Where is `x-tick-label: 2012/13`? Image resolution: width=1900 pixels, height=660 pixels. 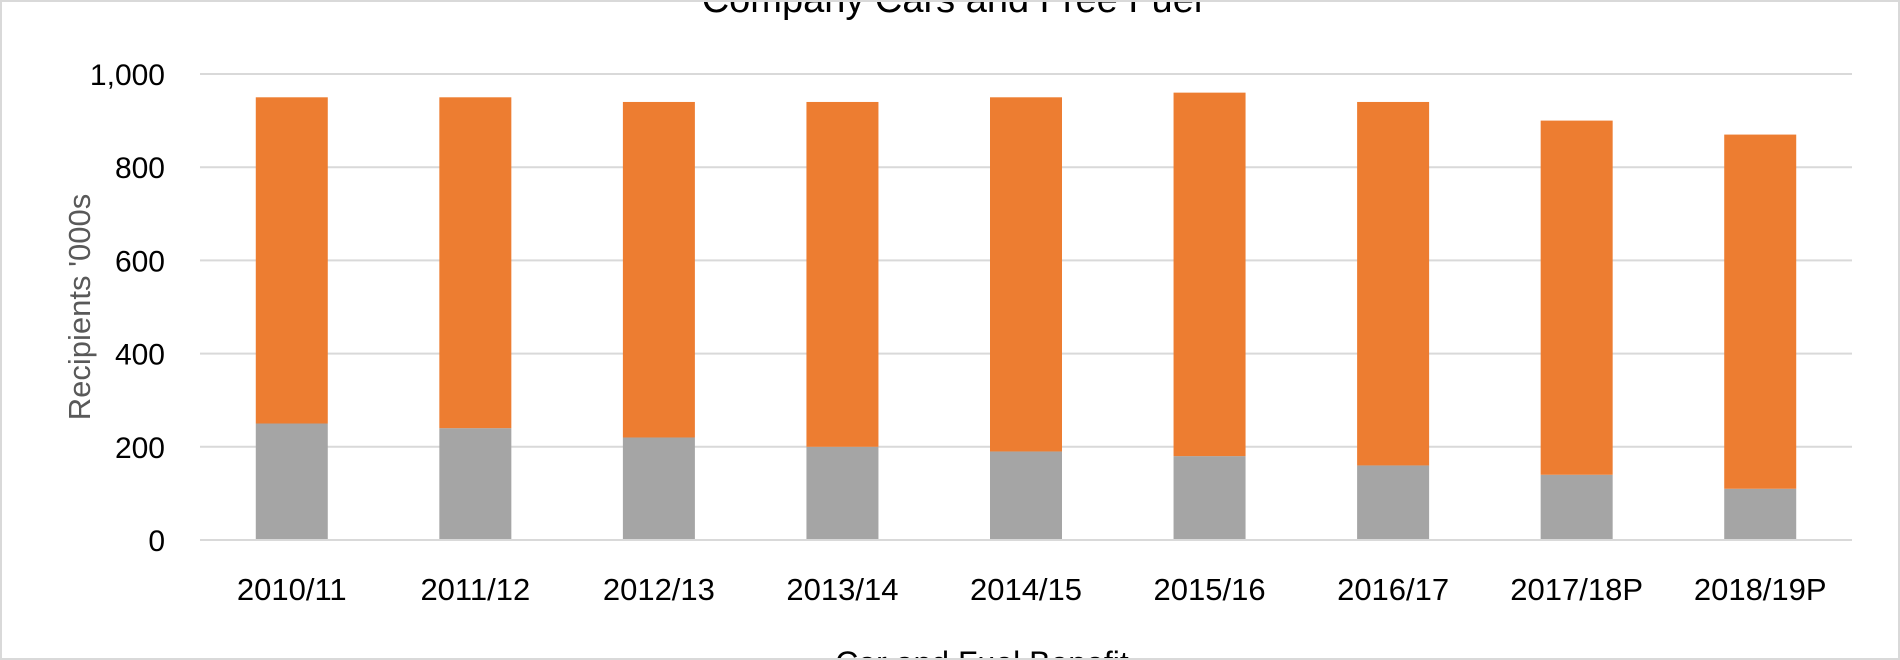
x-tick-label: 2012/13 is located at coordinates (659, 589).